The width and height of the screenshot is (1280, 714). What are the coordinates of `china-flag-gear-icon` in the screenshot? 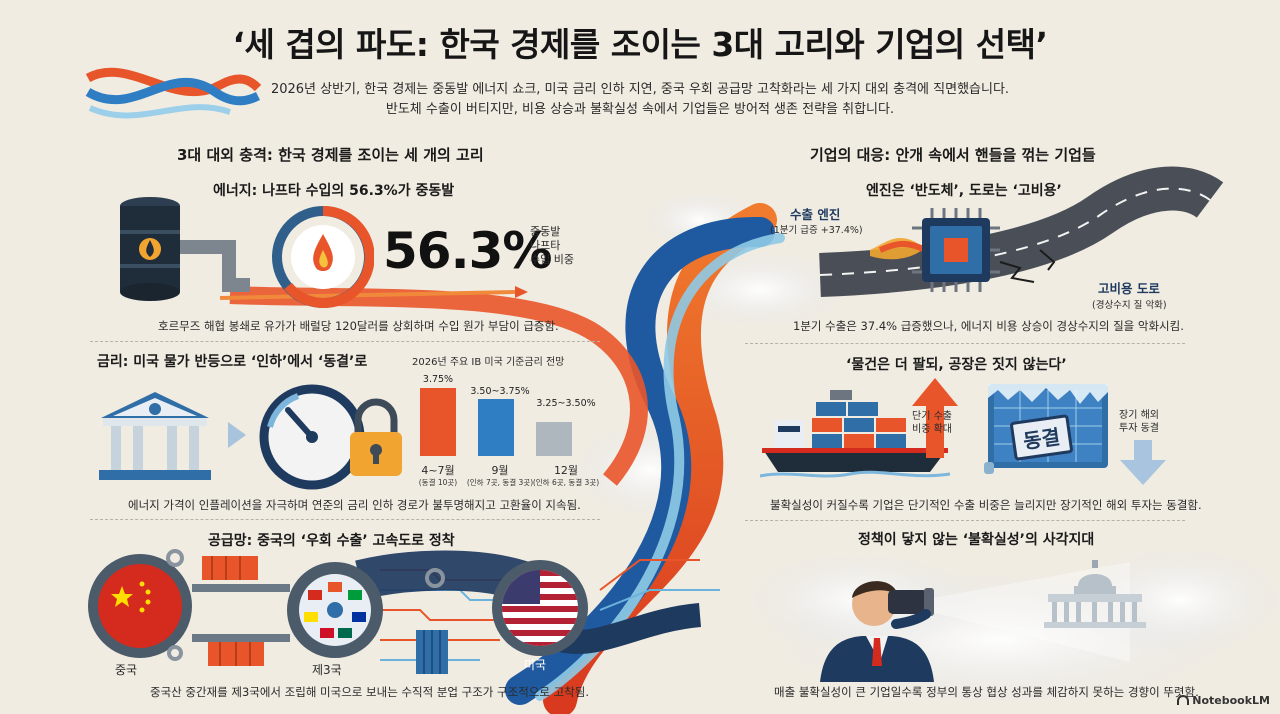 It's located at (140, 606).